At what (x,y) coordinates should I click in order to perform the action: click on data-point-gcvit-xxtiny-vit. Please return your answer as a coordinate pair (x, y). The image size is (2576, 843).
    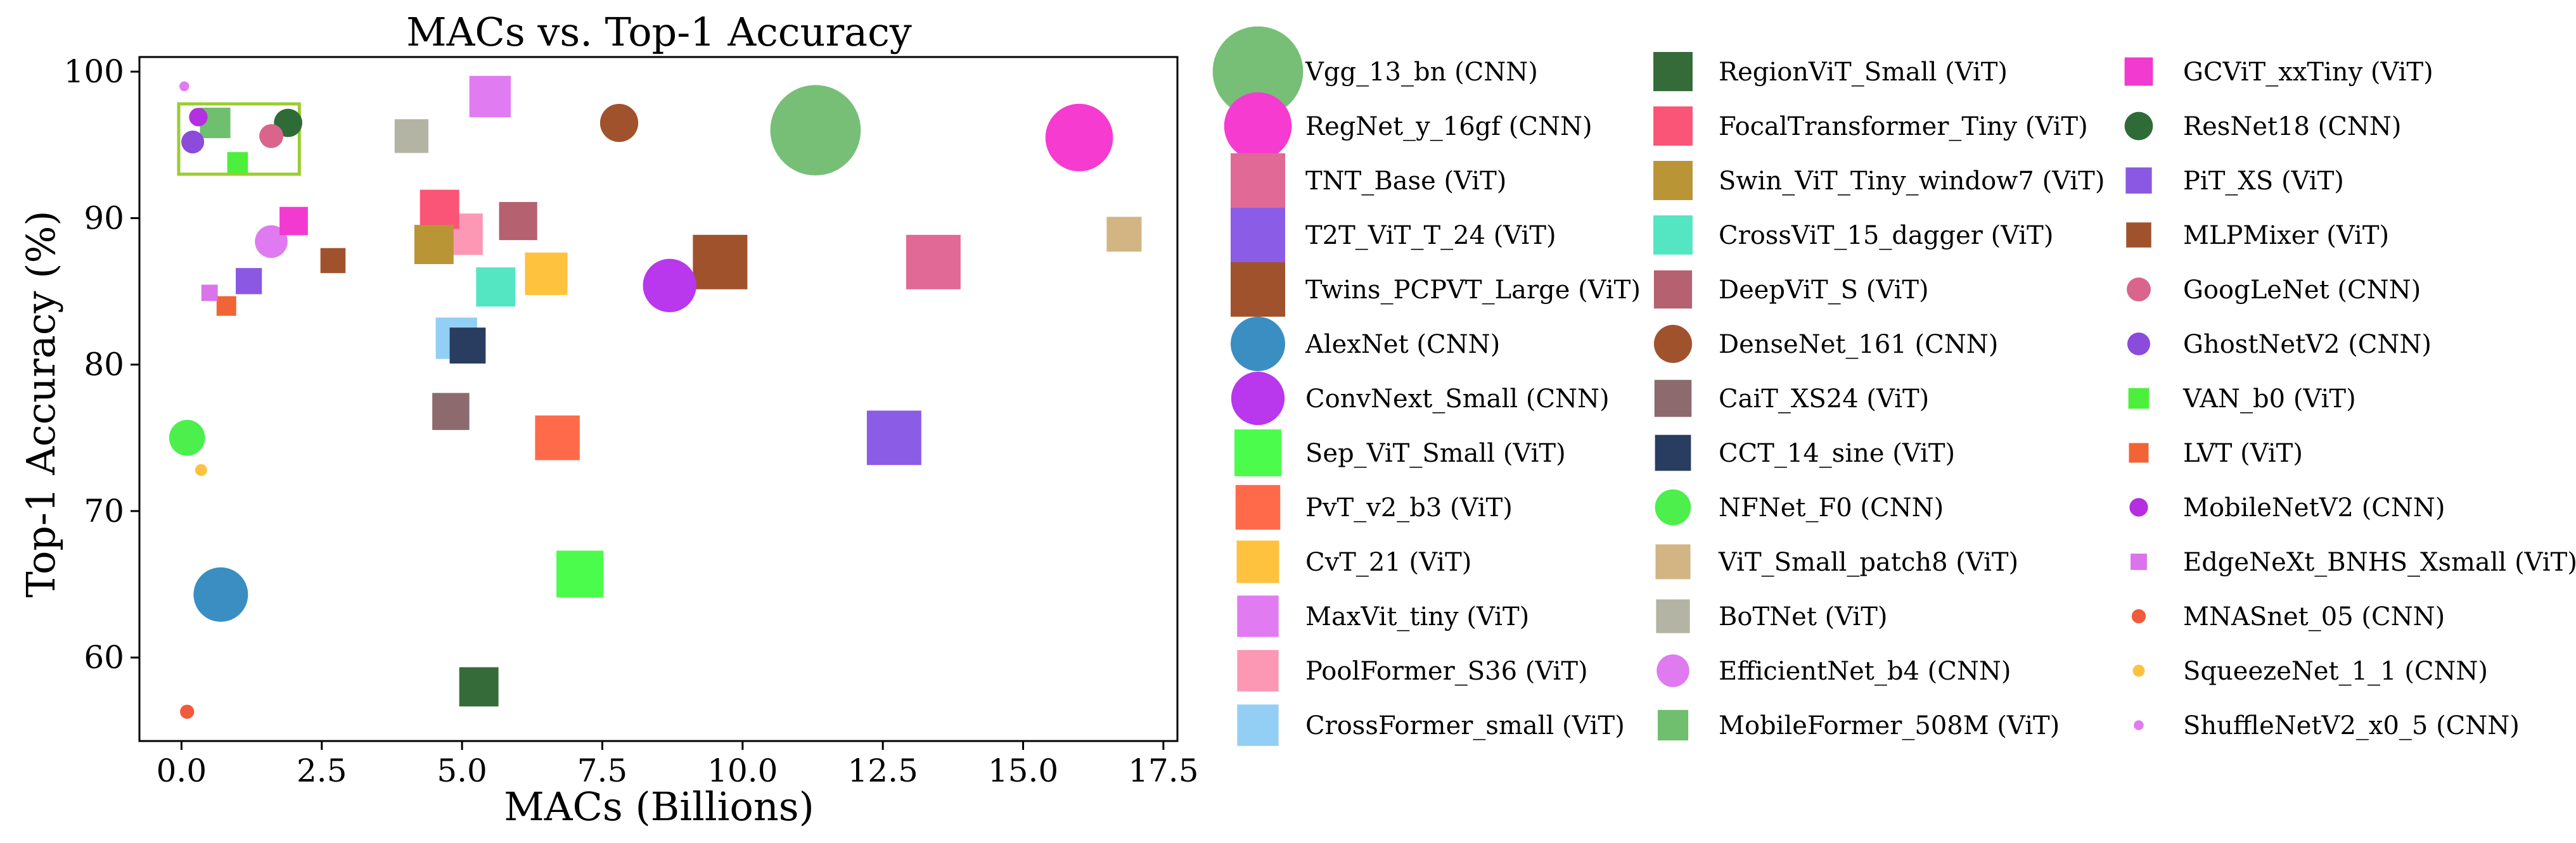
    Looking at the image, I should click on (293, 221).